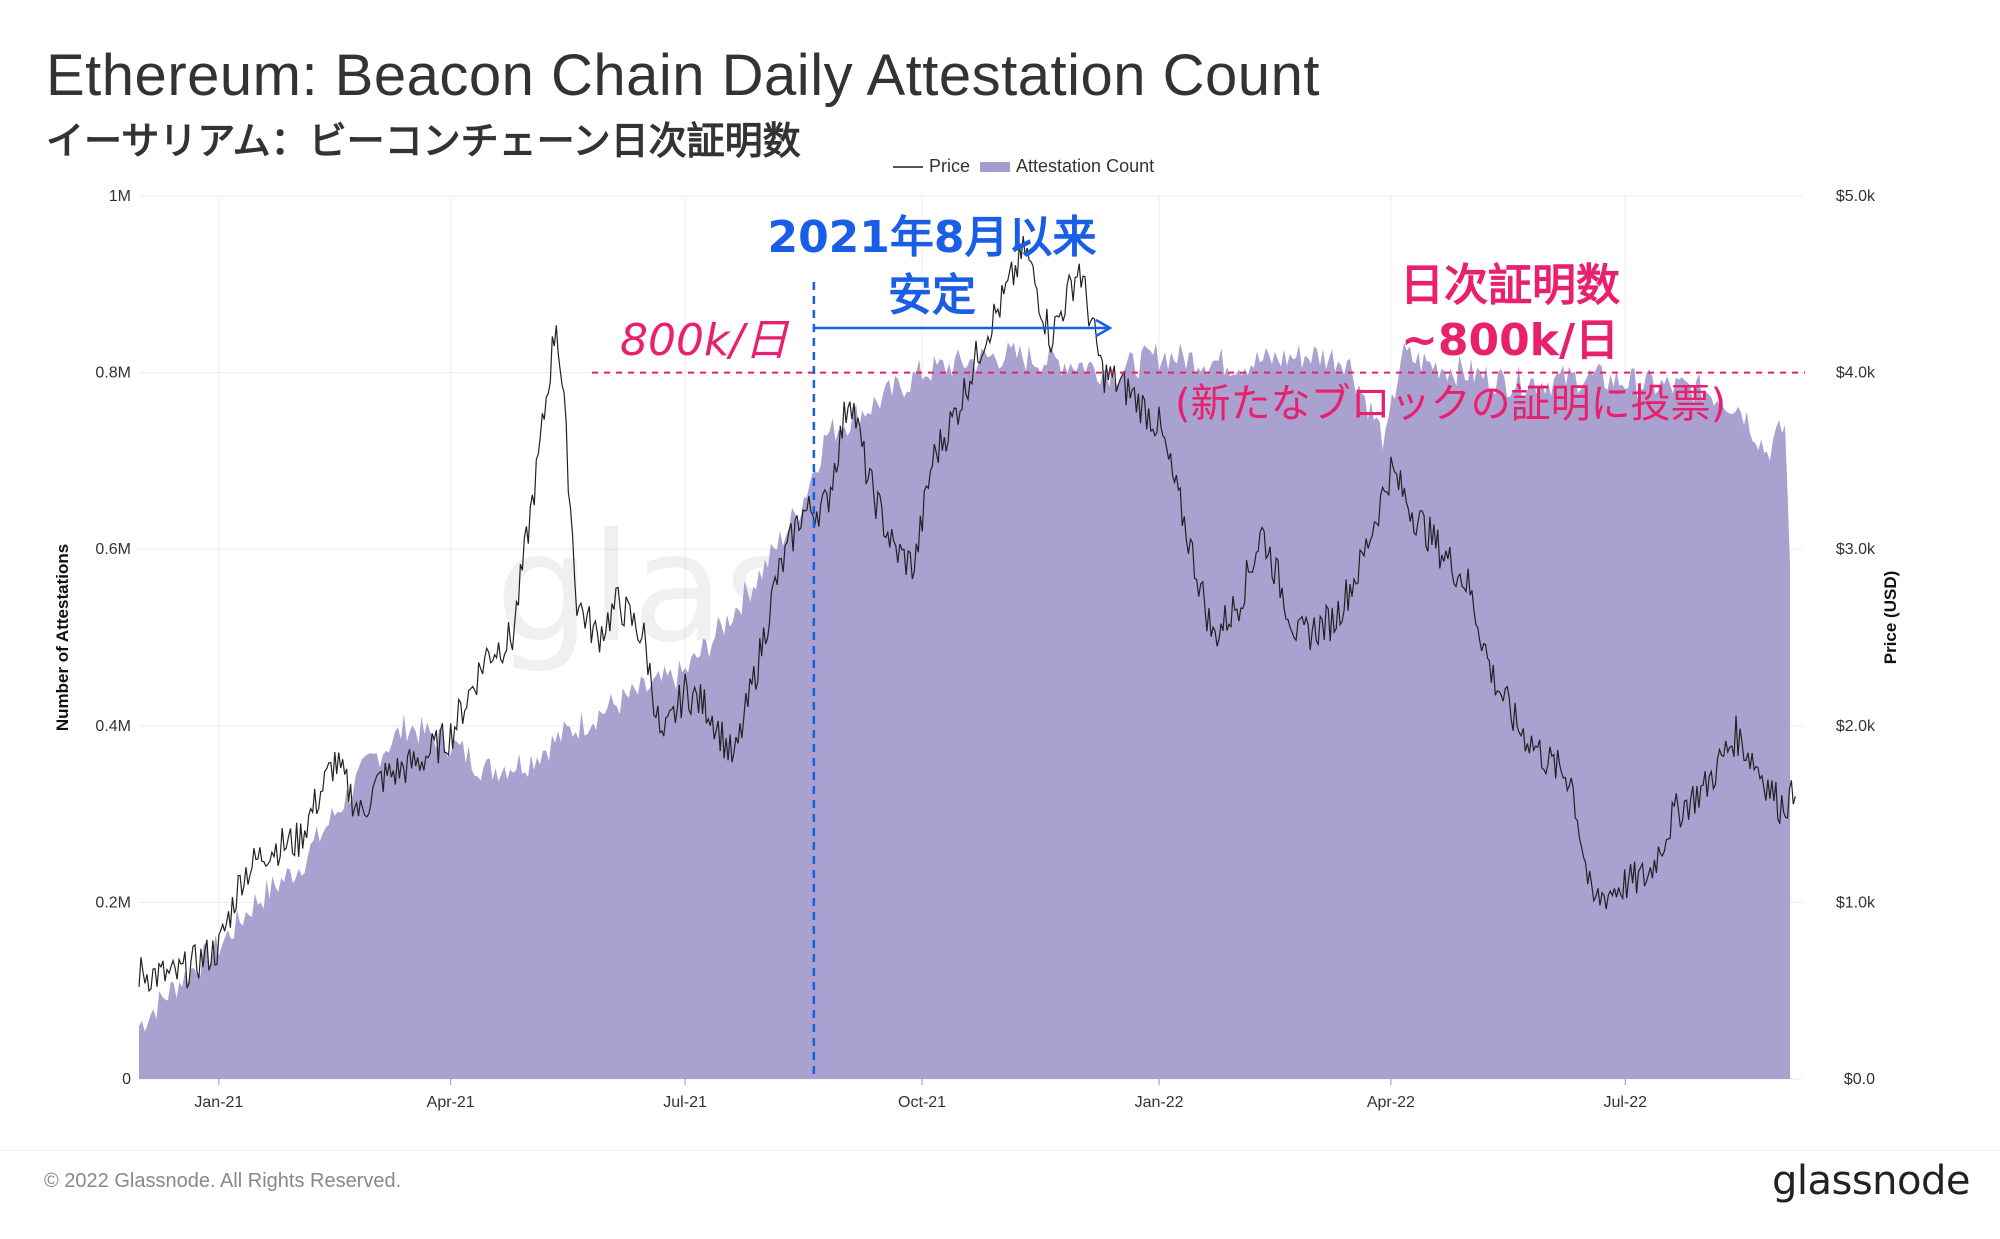  I want to click on left-tick-label: 1M, so click(120, 196).